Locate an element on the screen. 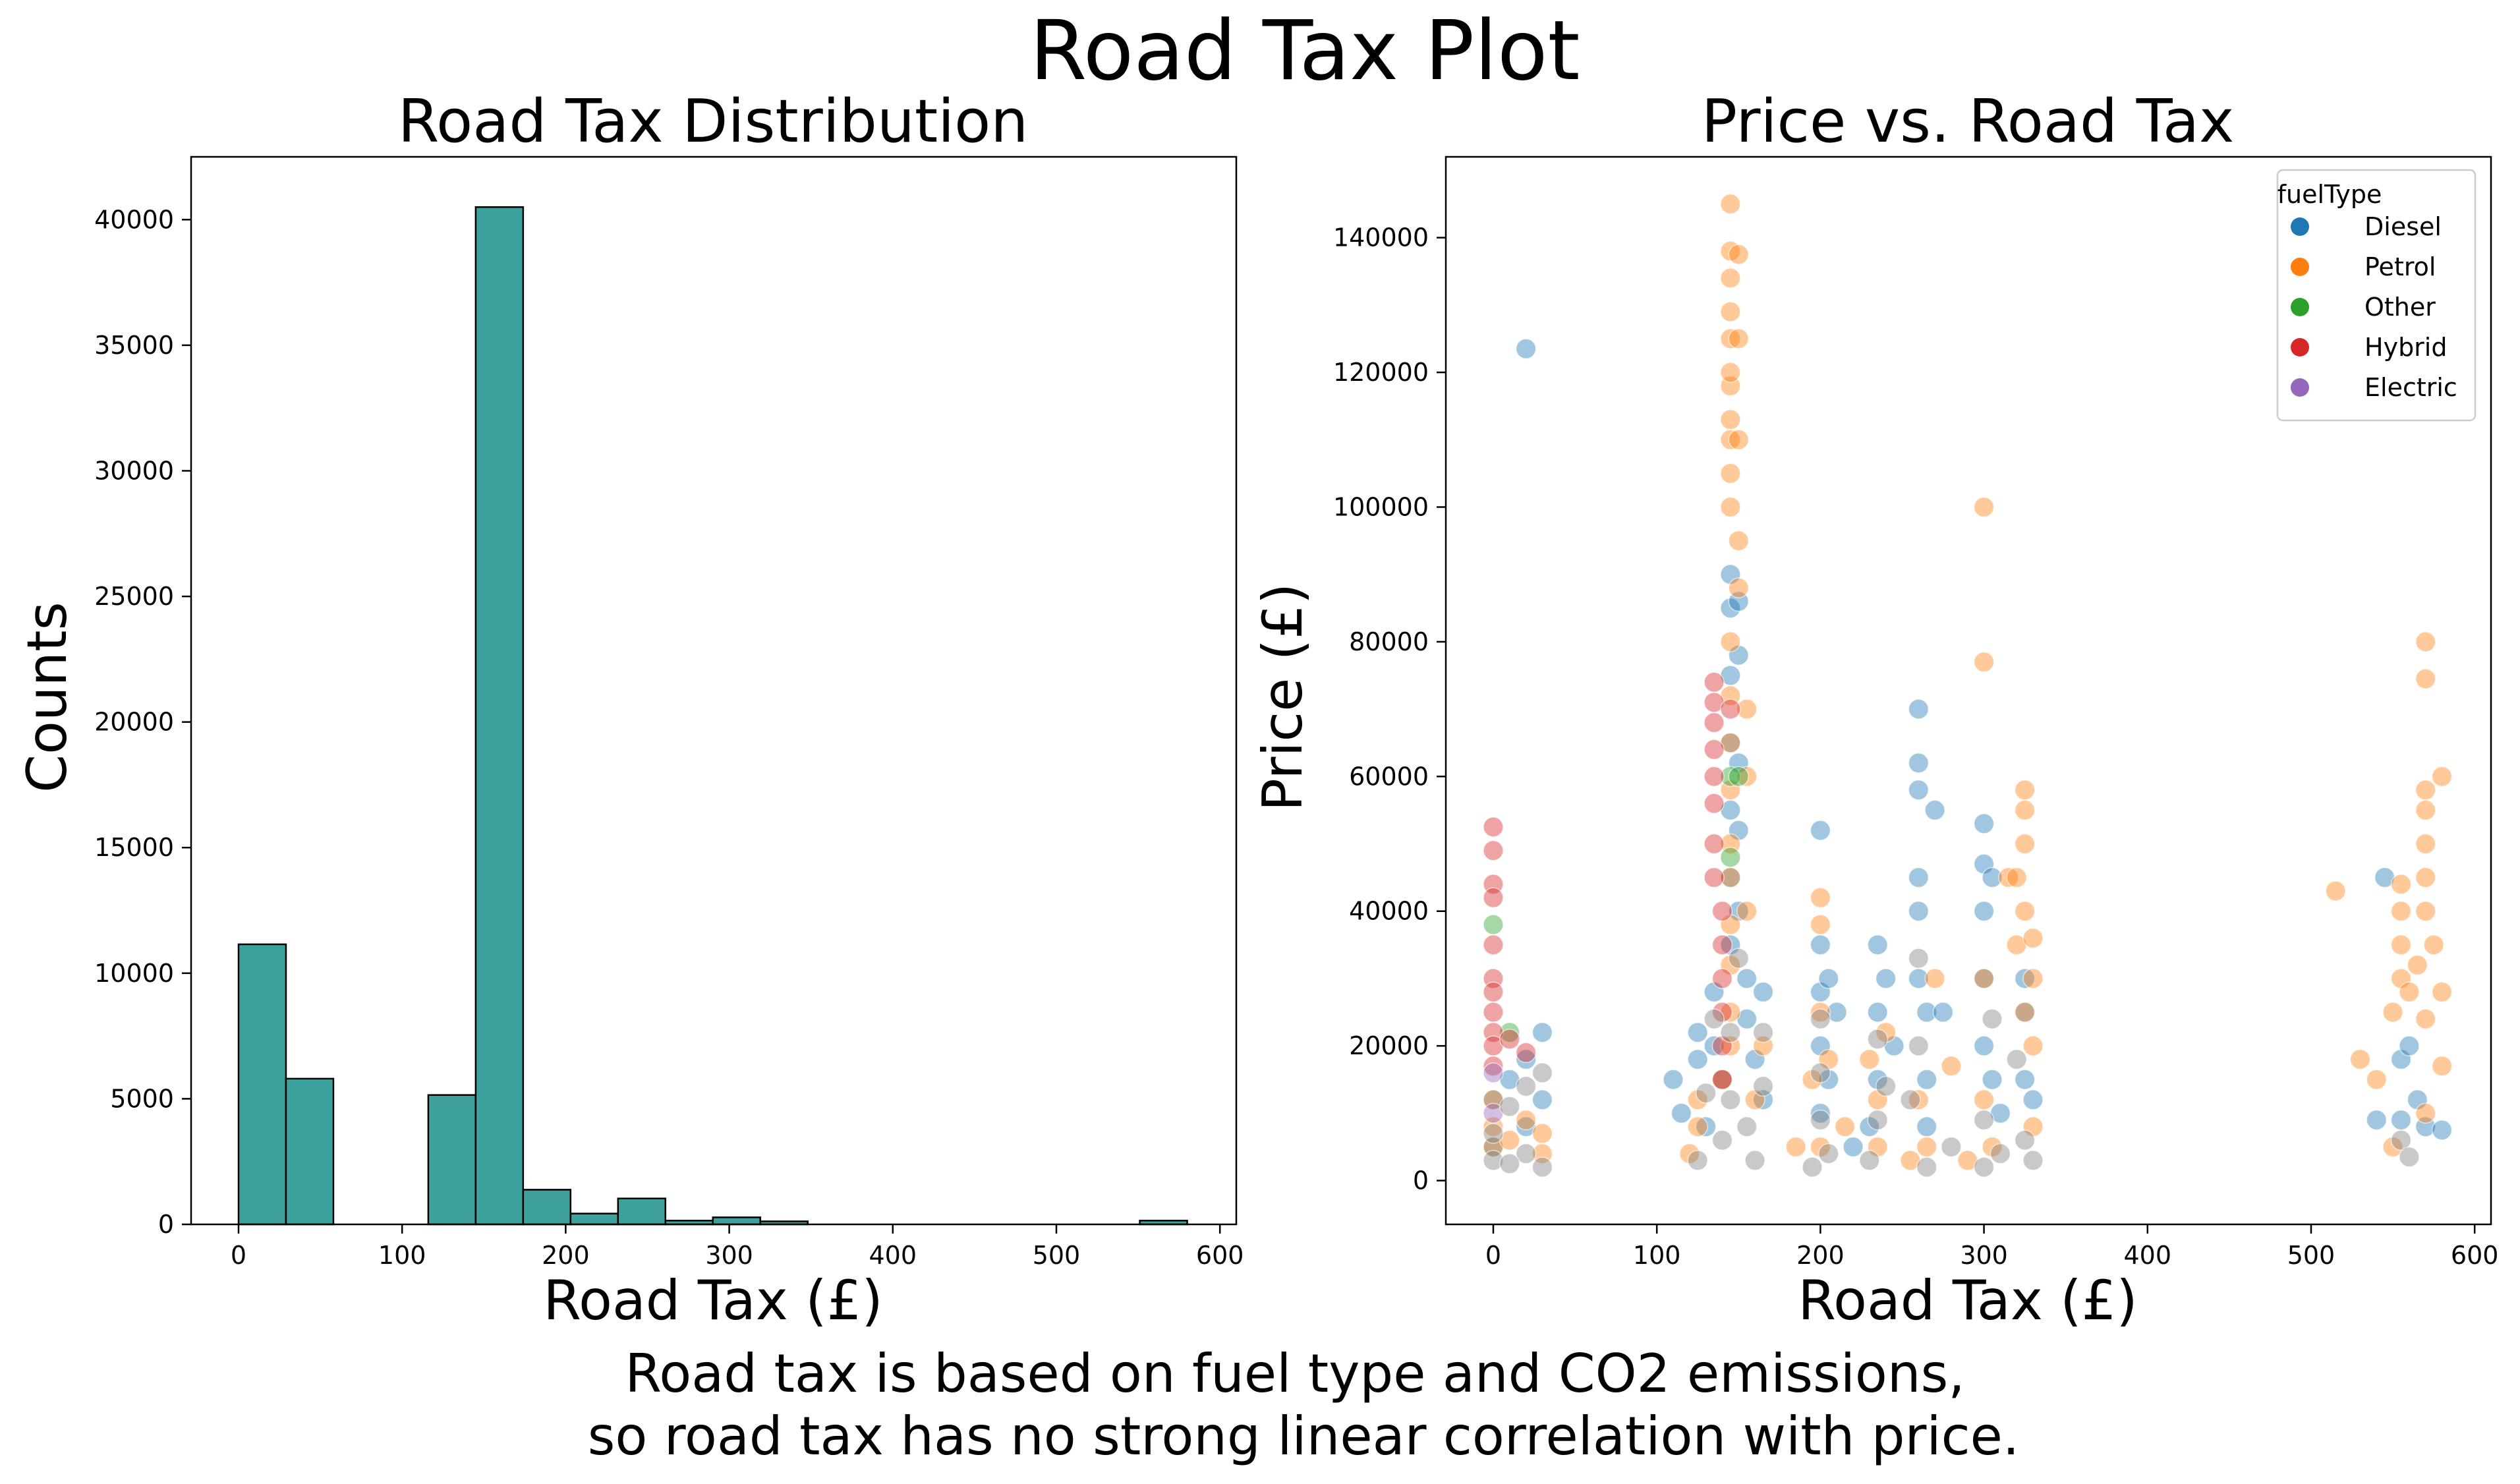 This screenshot has height=1484, width=2520. scatter-x-tick-label: 500 is located at coordinates (2311, 1255).